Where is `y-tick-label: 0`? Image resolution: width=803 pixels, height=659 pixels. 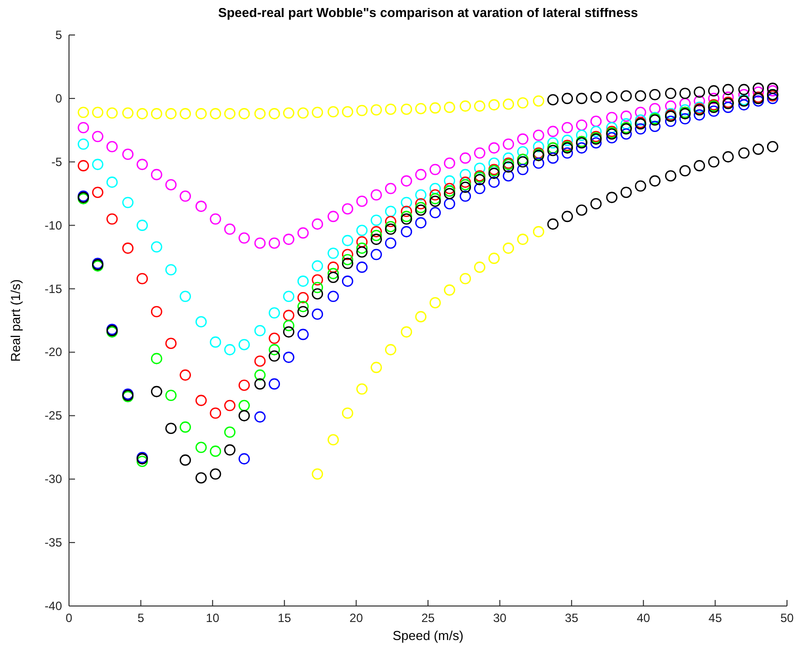
y-tick-label: 0 is located at coordinates (58, 98).